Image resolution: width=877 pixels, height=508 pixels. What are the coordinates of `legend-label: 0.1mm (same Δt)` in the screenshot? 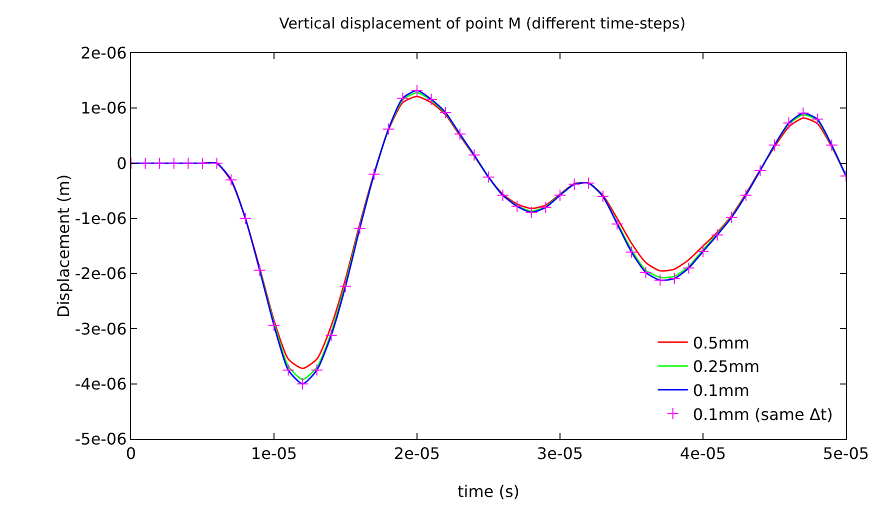 It's located at (762, 414).